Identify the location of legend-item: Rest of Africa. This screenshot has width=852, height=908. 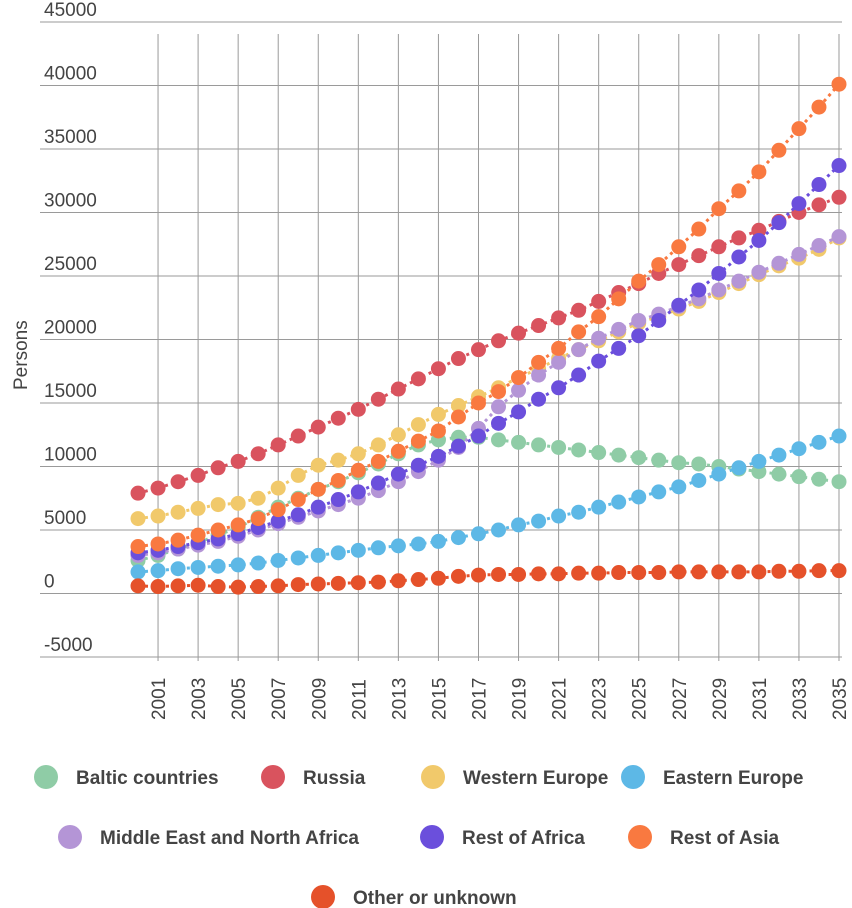
(502, 837).